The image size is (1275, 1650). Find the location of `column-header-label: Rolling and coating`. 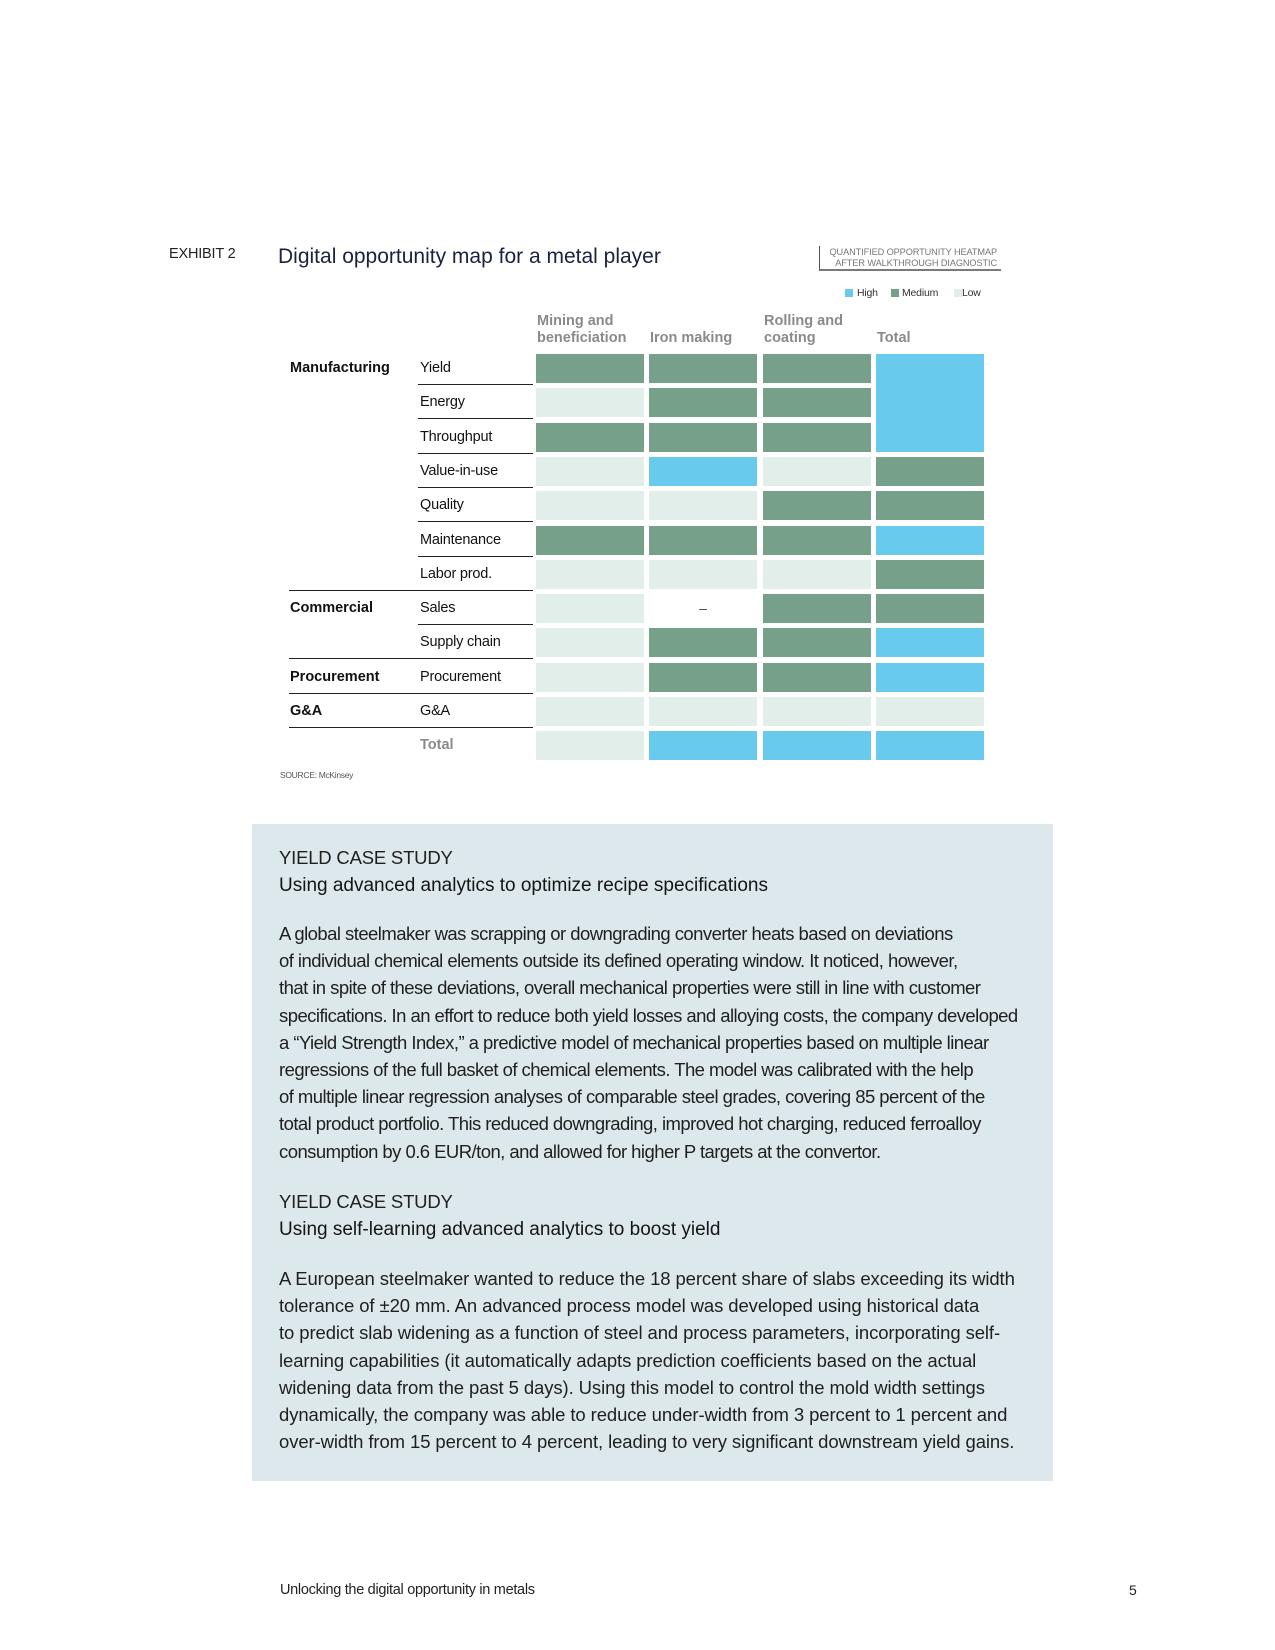

column-header-label: Rolling and coating is located at coordinates (803, 329).